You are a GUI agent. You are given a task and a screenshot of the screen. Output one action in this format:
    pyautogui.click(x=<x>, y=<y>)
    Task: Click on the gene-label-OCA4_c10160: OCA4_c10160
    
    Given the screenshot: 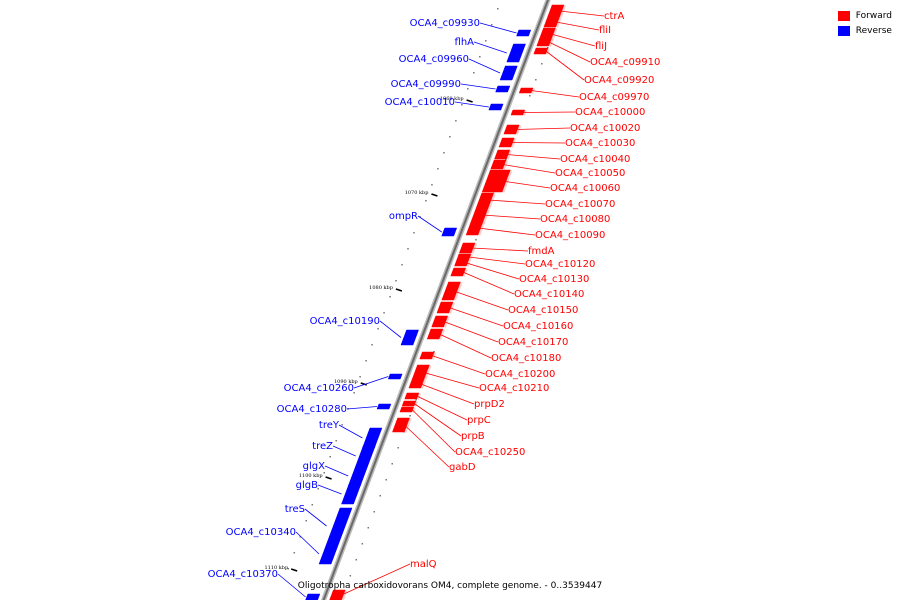 What is the action you would take?
    pyautogui.click(x=538, y=326)
    